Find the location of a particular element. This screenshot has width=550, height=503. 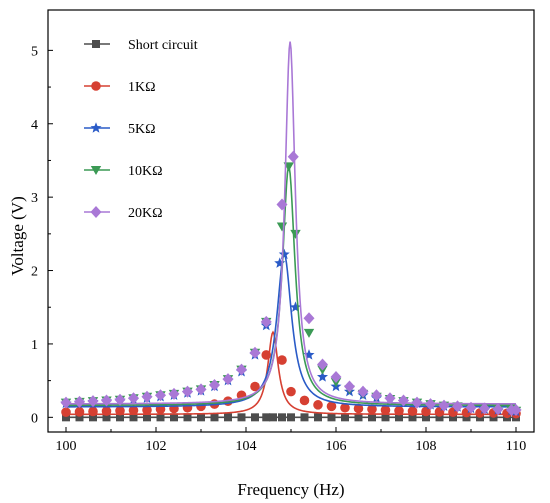

y-tick-label: 5 is located at coordinates (34, 51).